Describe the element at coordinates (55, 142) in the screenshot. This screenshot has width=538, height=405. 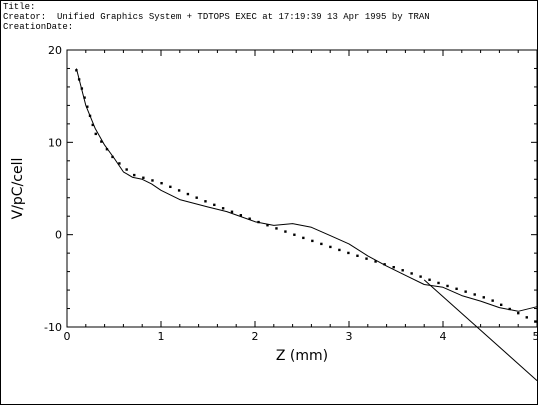
I see `y-tick-label: 10` at that location.